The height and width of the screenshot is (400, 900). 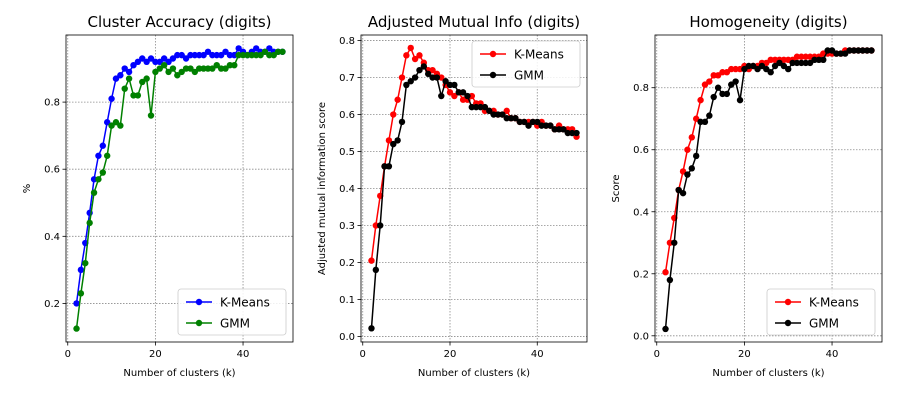 I want to click on legend-label: K-Means, so click(x=834, y=303).